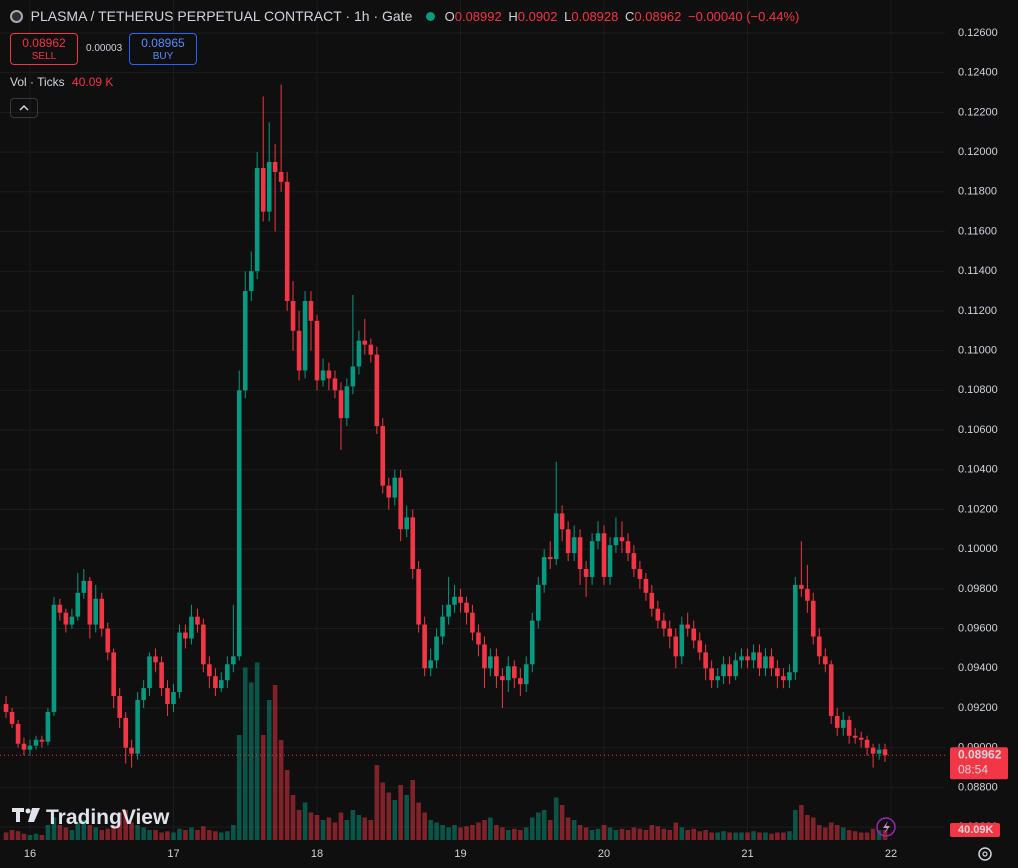 The image size is (1018, 868). What do you see at coordinates (163, 49) in the screenshot?
I see `buy-button: 0.08965 BUY` at bounding box center [163, 49].